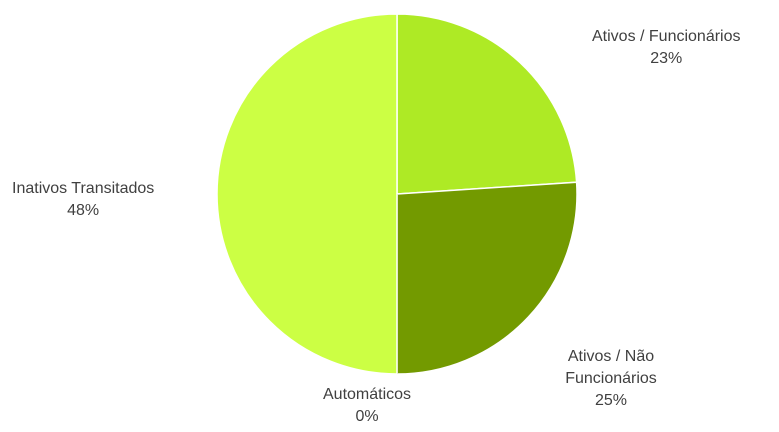 The image size is (779, 432). I want to click on slice-label-name: Ativos / Funcionários, so click(666, 36).